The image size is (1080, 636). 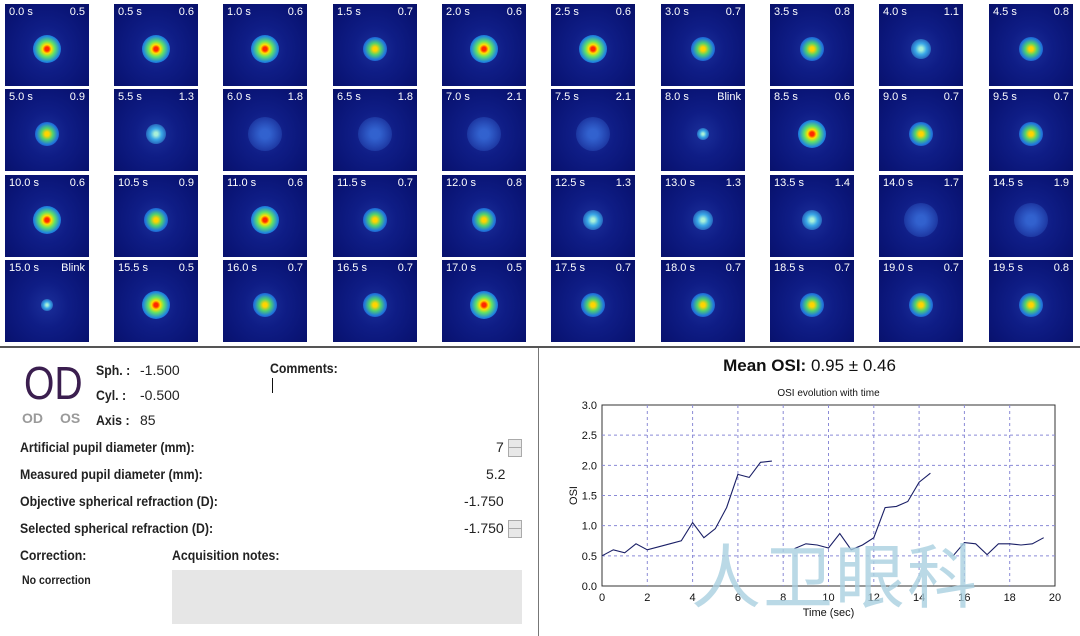 I want to click on thumbnail-time: 8.5 s, so click(x=786, y=97).